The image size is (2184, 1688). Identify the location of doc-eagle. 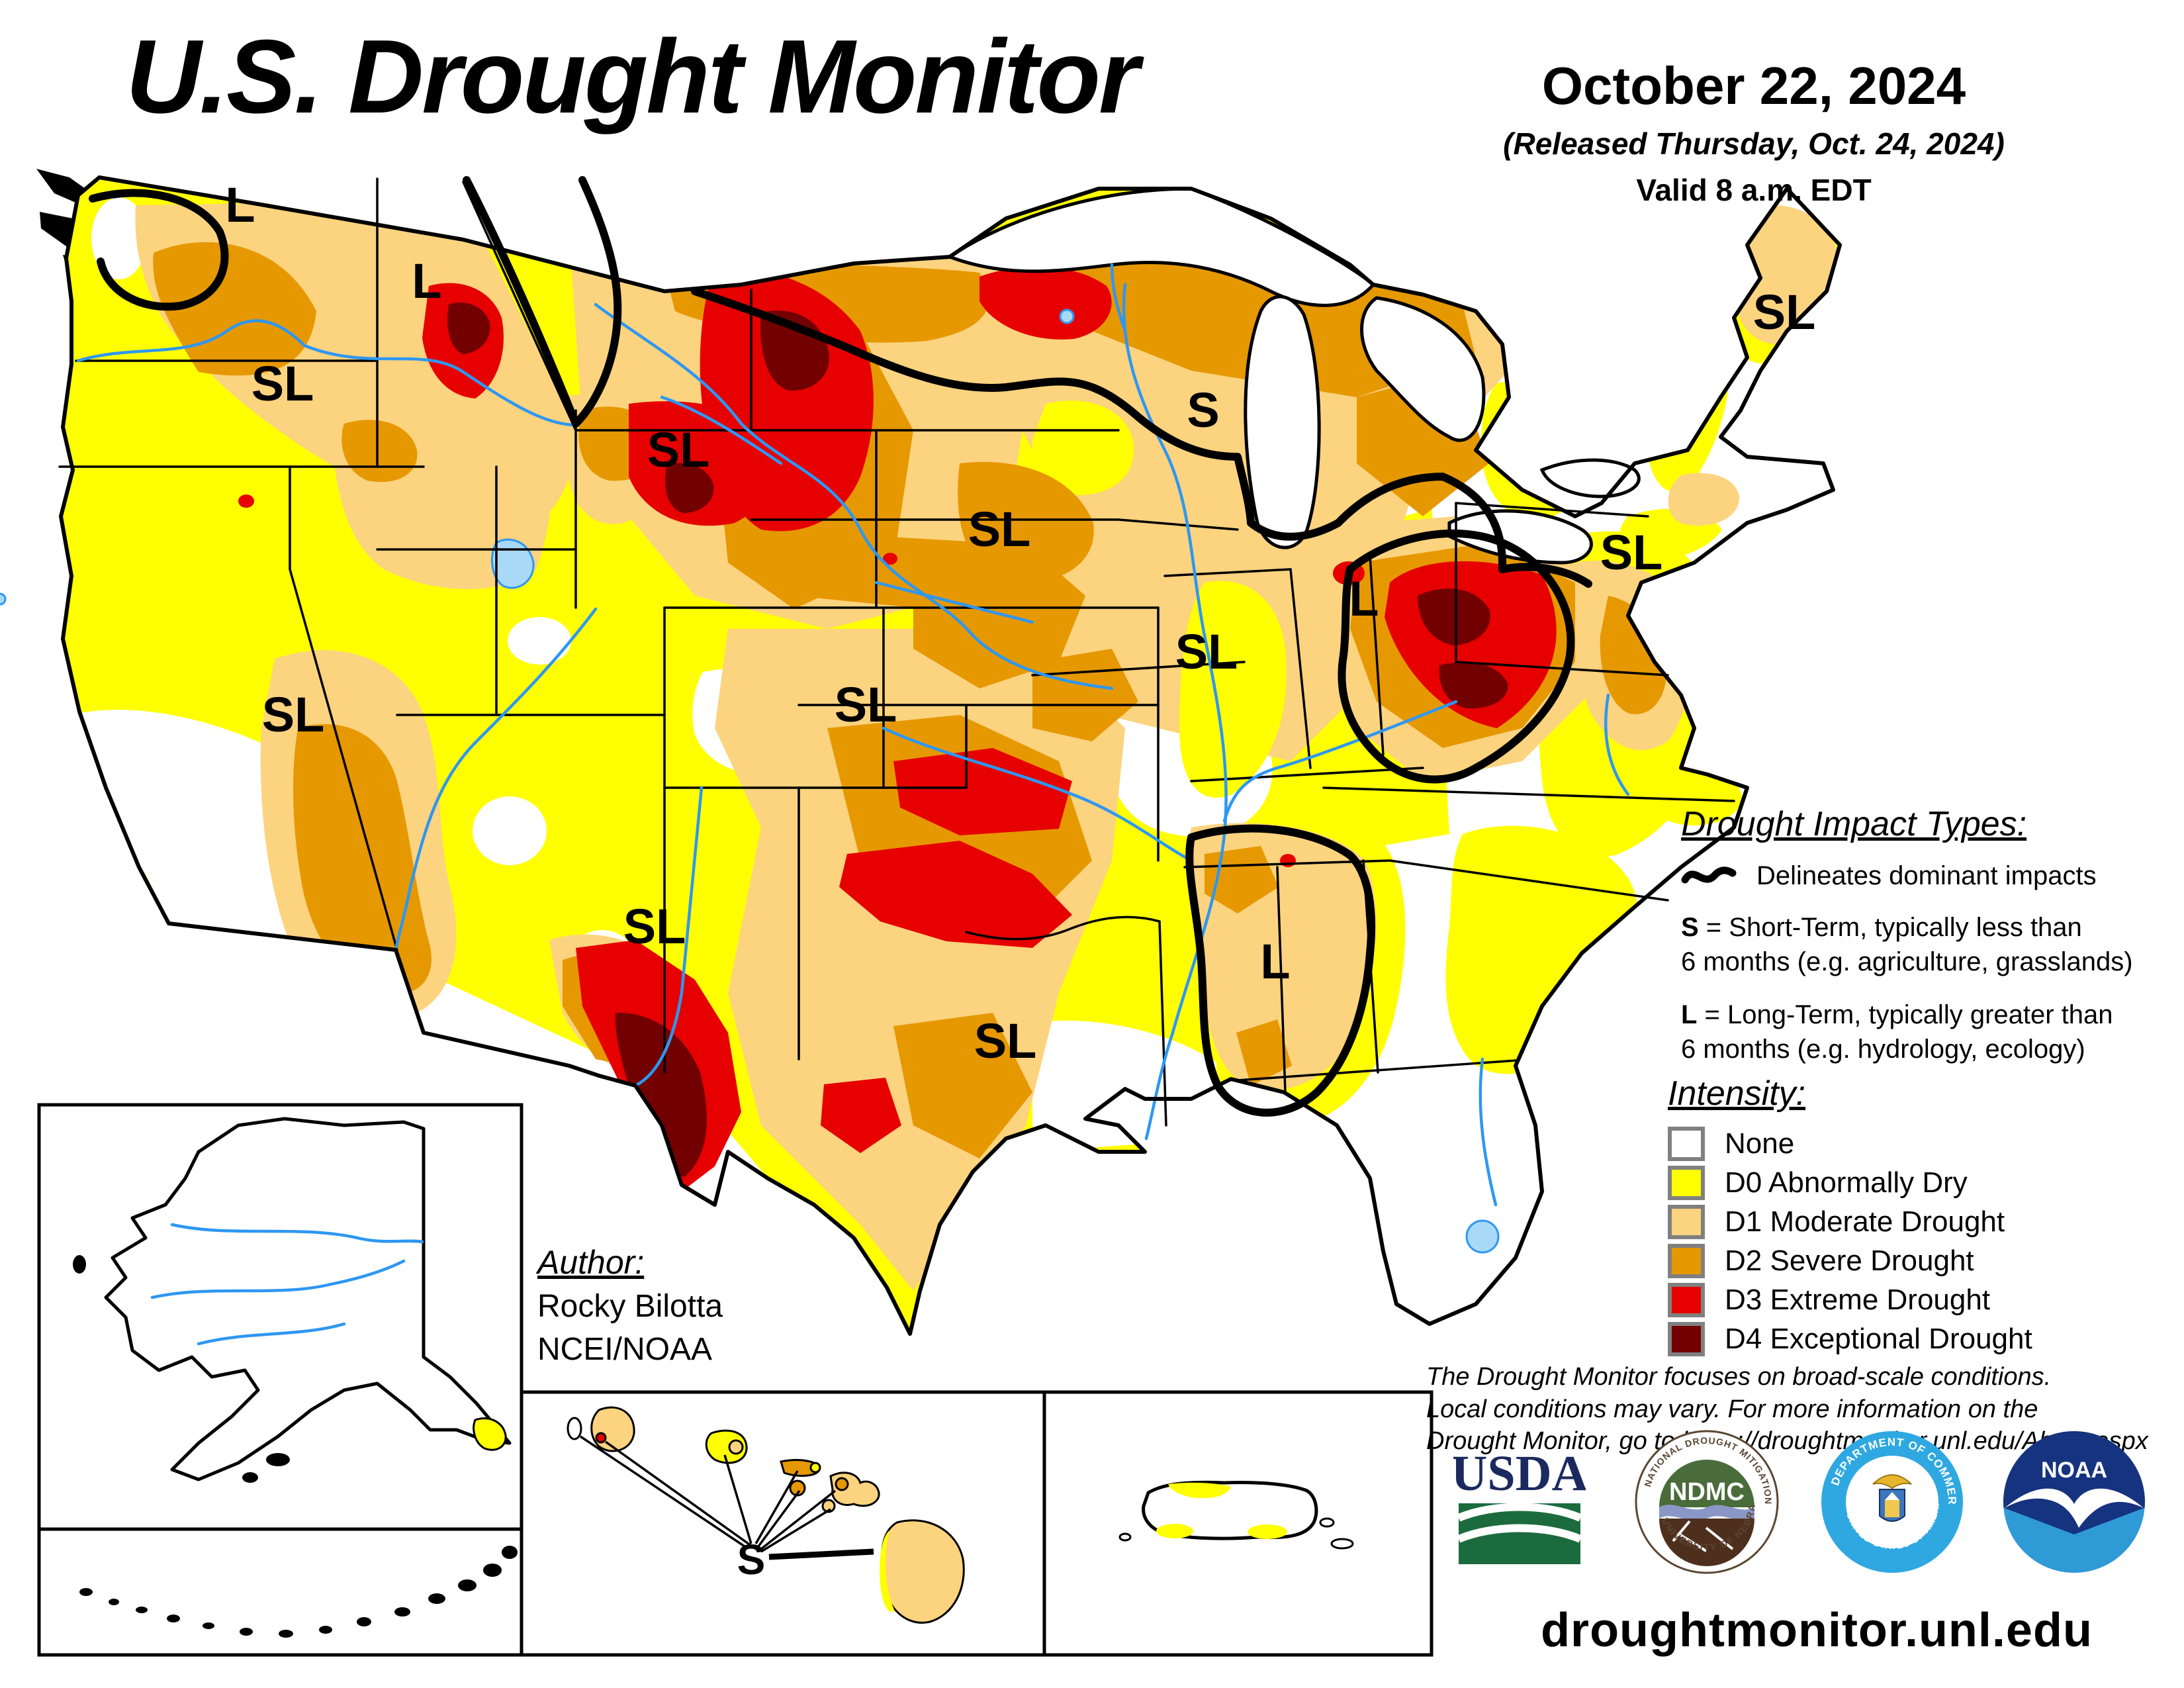
(1892, 1481).